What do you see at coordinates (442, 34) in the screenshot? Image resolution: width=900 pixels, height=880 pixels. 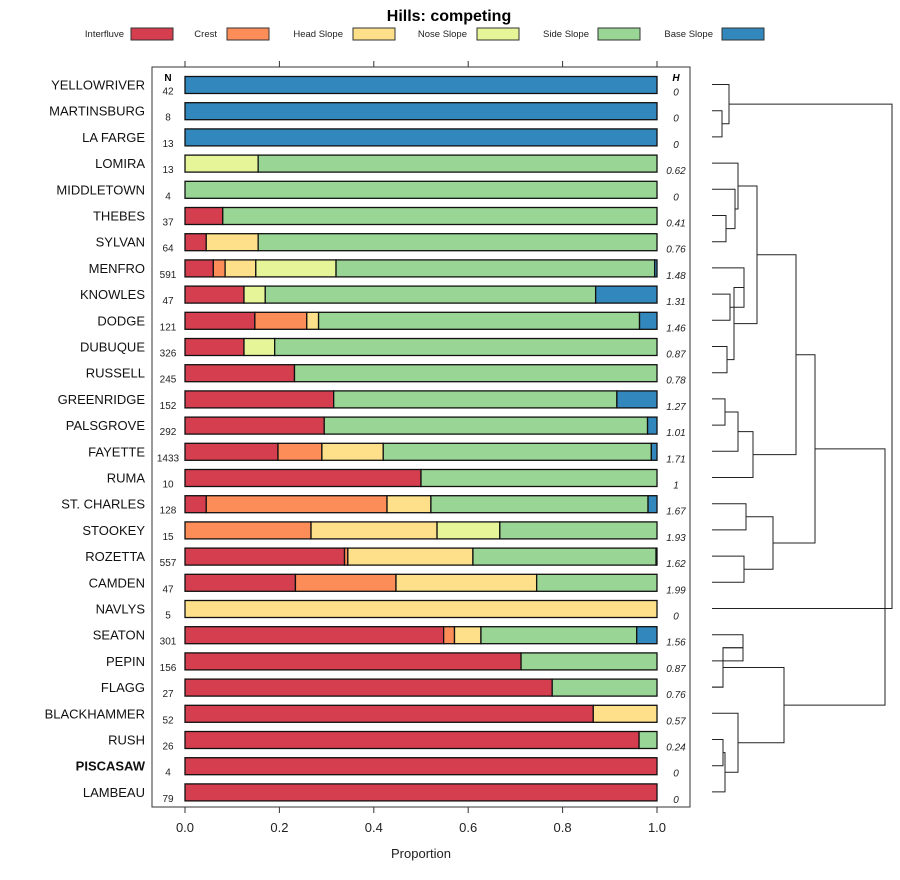 I see `legend-label: Nose Slope` at bounding box center [442, 34].